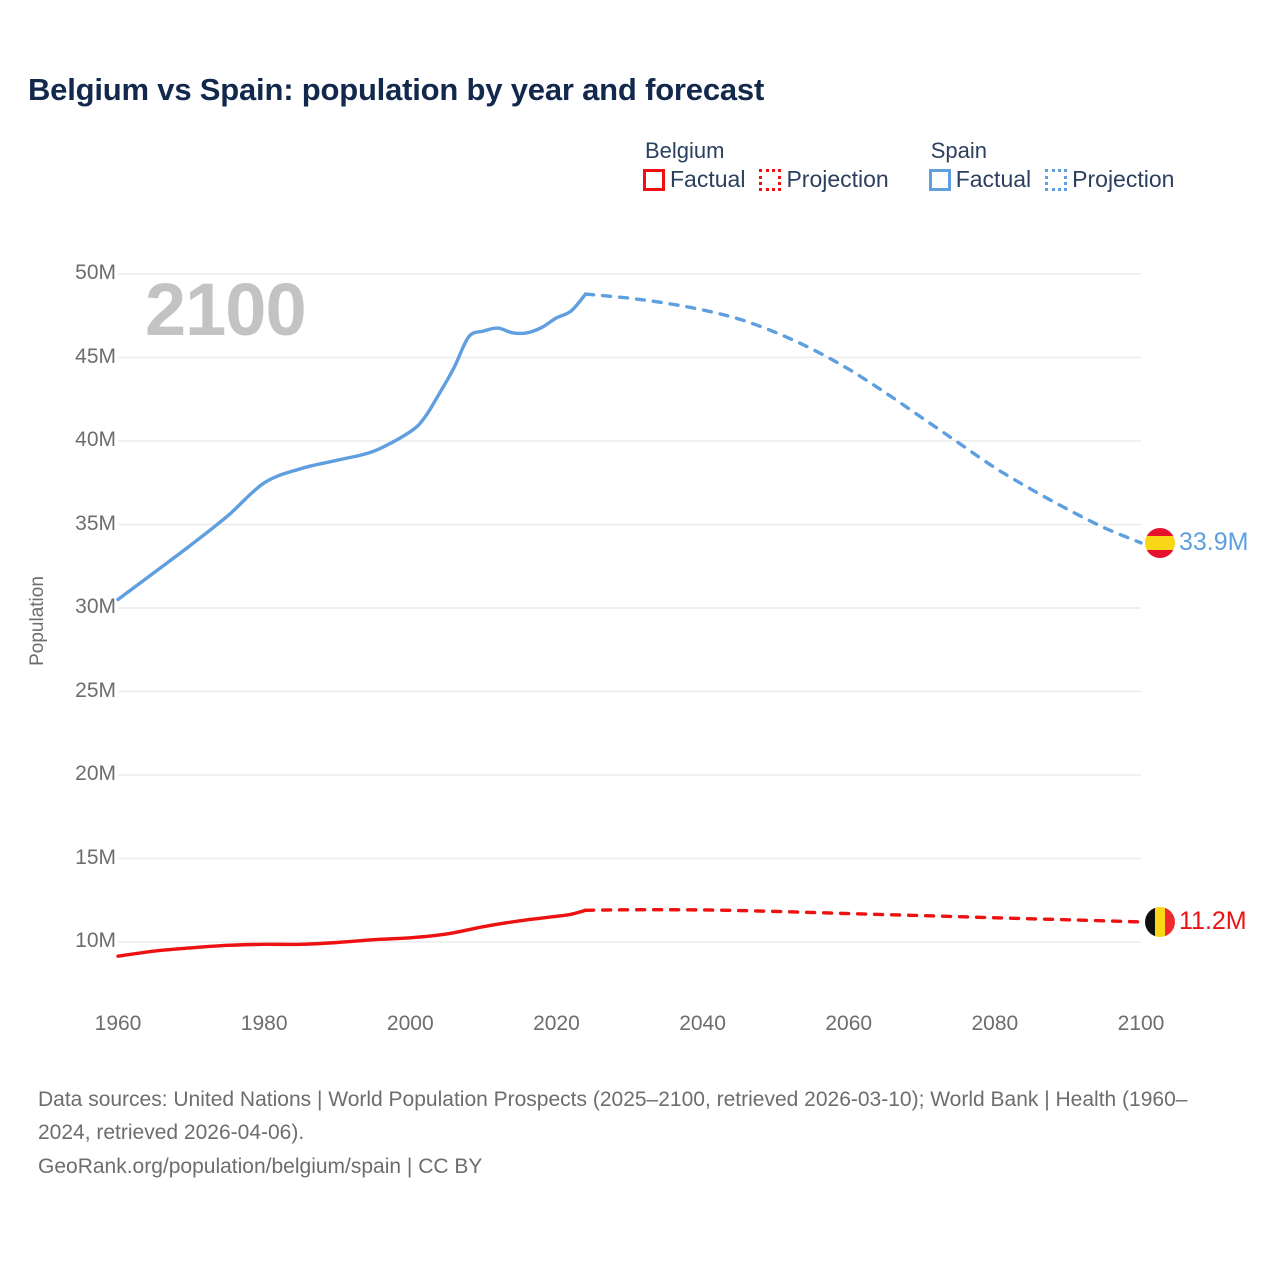 This screenshot has width=1280, height=1285. I want to click on legend-group-belgium: Belgium Factual Projection, so click(766, 165).